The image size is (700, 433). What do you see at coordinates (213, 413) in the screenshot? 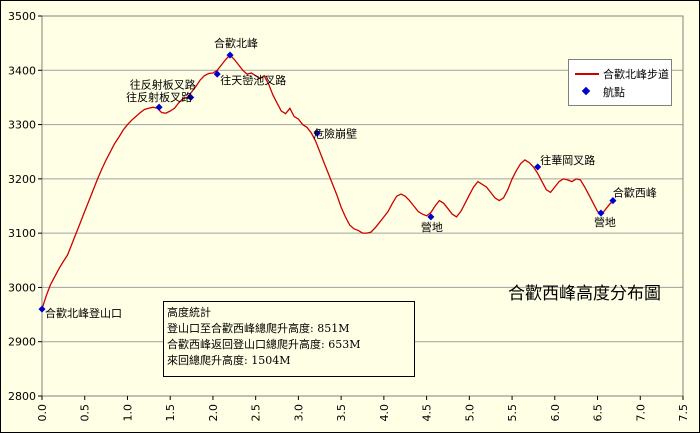
I see `x-tick-label: 2.0` at bounding box center [213, 413].